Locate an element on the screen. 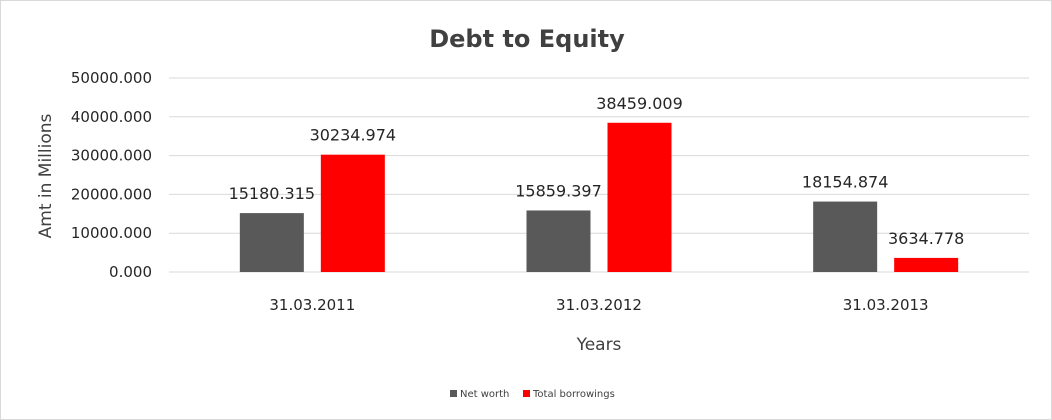  data-label: 3634.778 is located at coordinates (926, 238).